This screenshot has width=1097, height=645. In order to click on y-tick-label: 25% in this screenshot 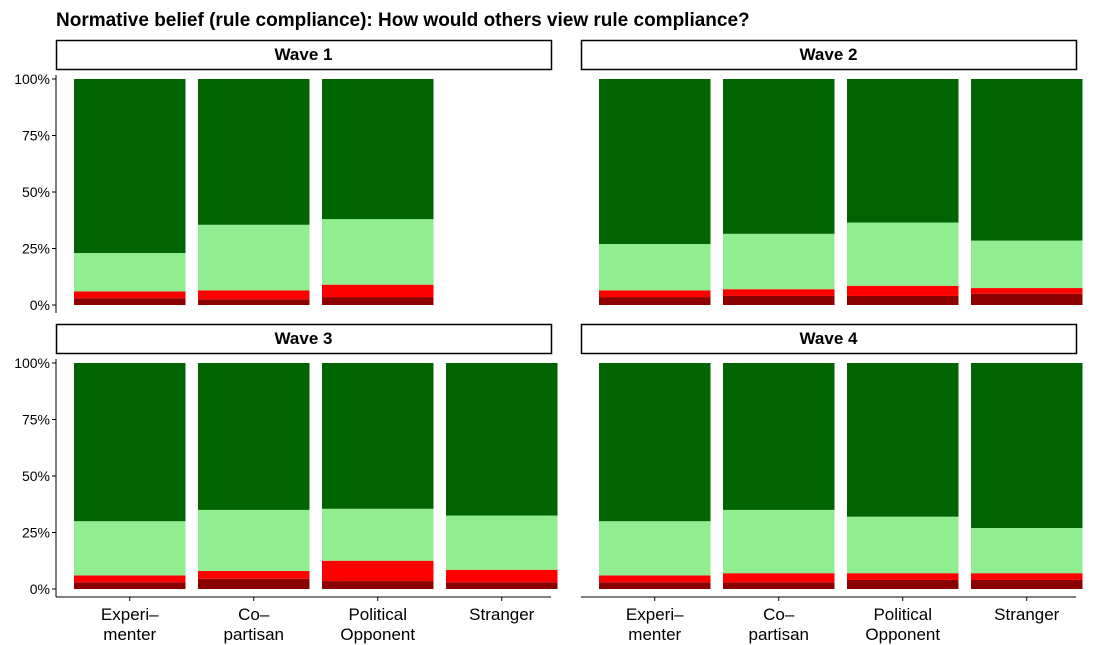, I will do `click(36, 533)`.